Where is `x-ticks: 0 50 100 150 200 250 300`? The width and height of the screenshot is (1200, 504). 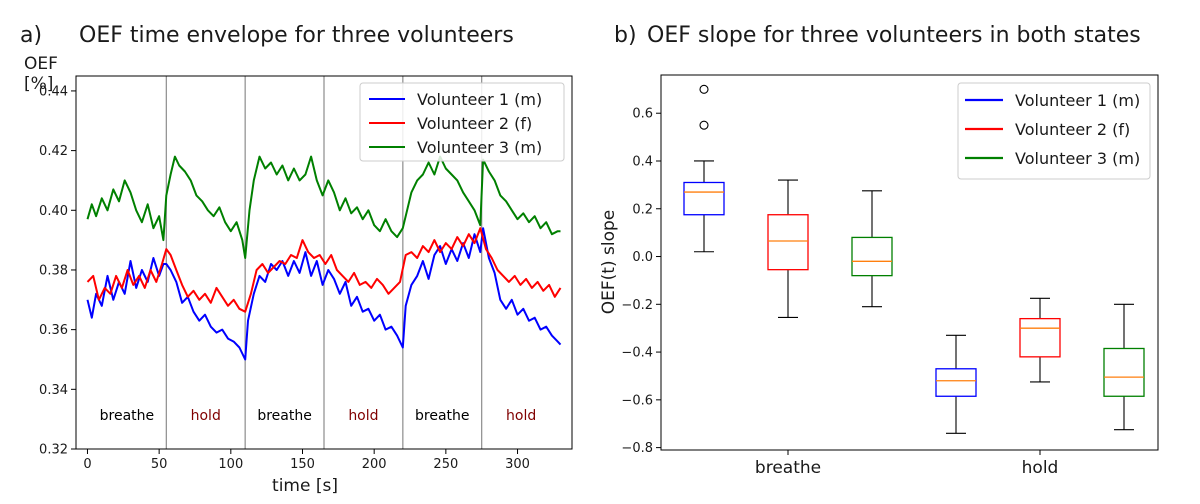 x-ticks: 0 50 100 150 200 250 300 is located at coordinates (306, 460).